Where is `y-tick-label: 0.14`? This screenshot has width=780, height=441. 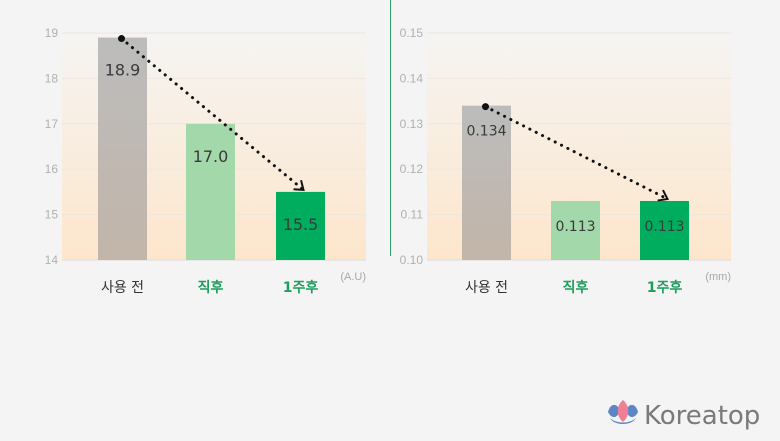 y-tick-label: 0.14 is located at coordinates (412, 78).